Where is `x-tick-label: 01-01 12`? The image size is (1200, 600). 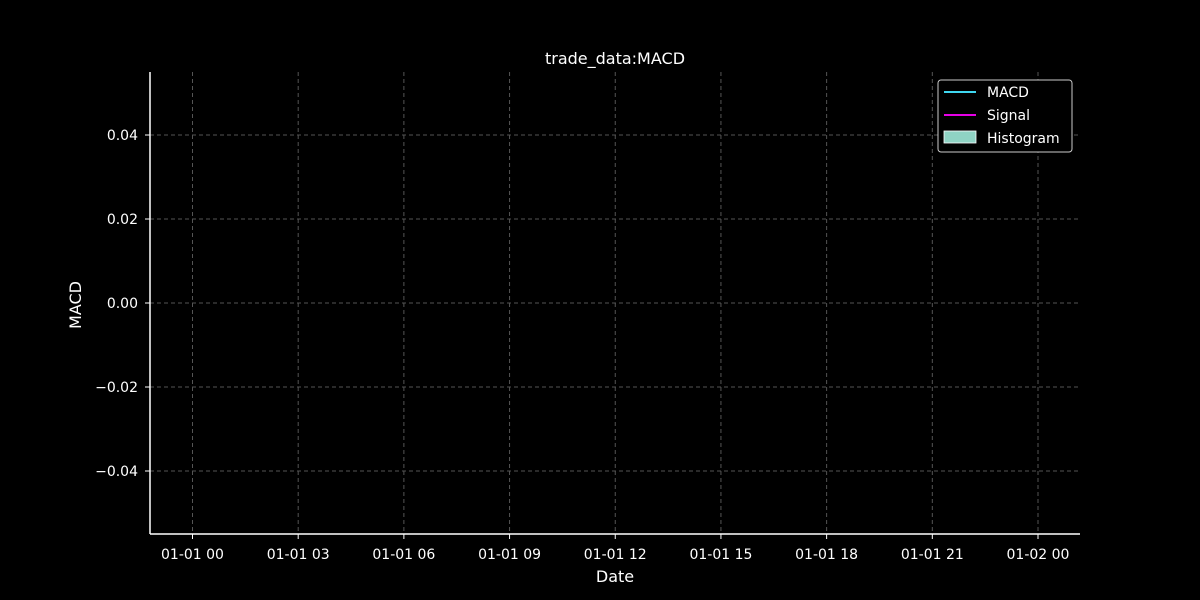
x-tick-label: 01-01 12 is located at coordinates (615, 555).